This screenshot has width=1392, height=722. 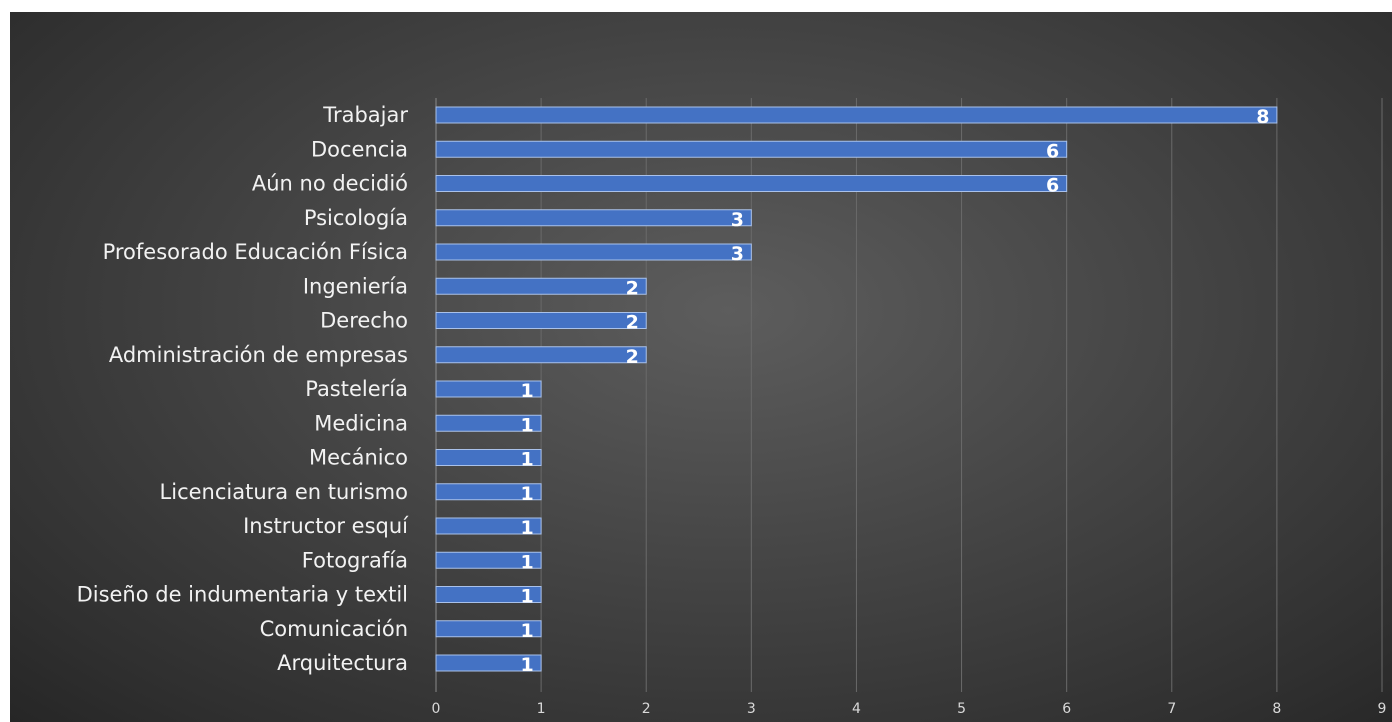 What do you see at coordinates (356, 389) in the screenshot?
I see `category-label-8: Pastelería` at bounding box center [356, 389].